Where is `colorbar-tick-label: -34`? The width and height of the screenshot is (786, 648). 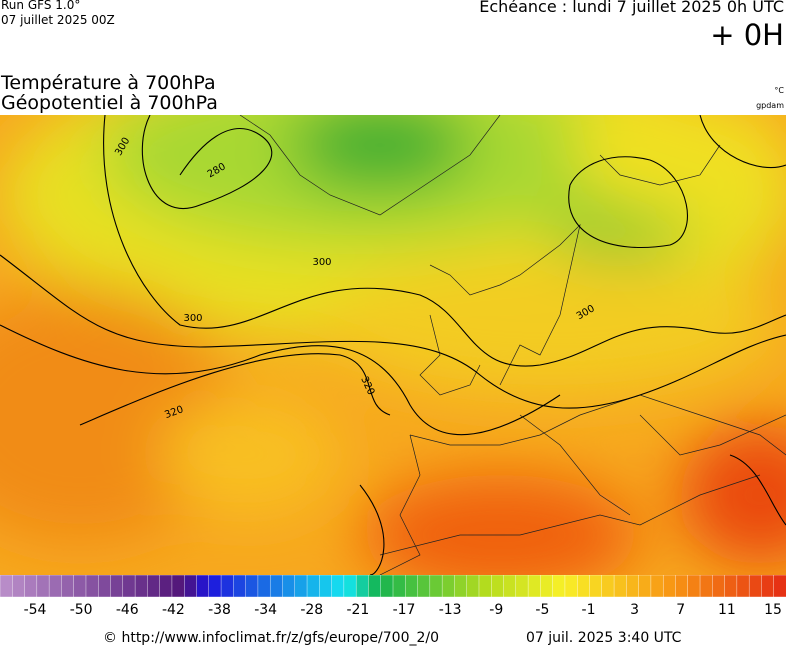
colorbar-tick-label: -34 is located at coordinates (265, 610).